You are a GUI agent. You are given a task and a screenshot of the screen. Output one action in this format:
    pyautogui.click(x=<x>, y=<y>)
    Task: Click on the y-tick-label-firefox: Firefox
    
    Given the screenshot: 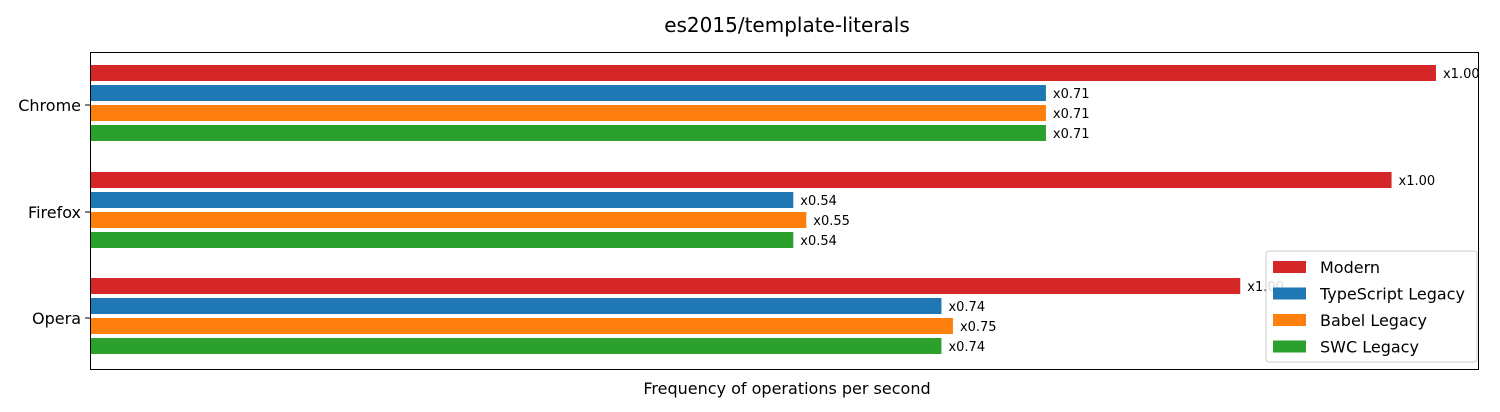 What is the action you would take?
    pyautogui.click(x=54, y=212)
    